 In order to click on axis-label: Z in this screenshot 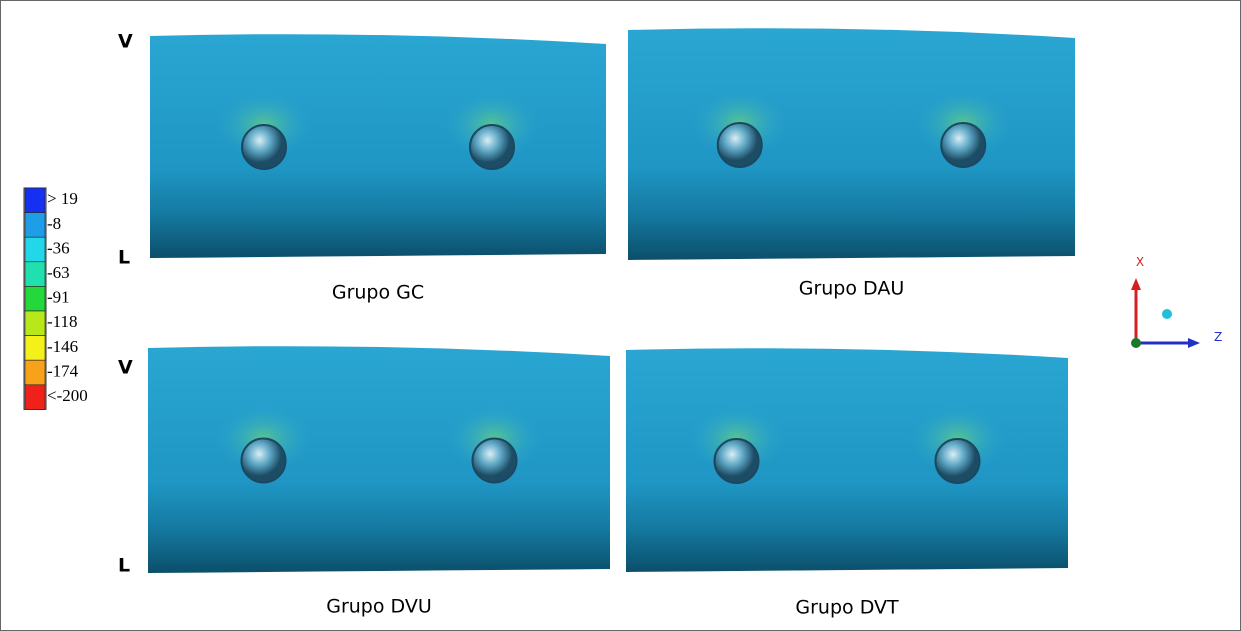, I will do `click(1218, 337)`.